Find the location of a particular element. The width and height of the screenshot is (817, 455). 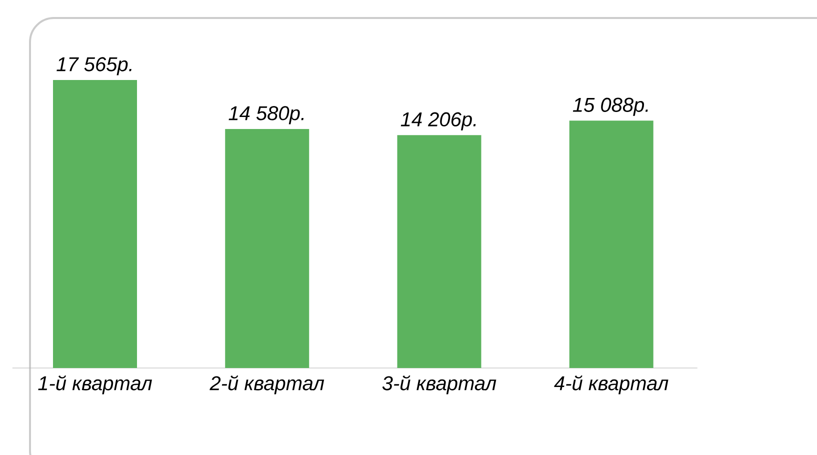

data-label: 17 565р. is located at coordinates (94, 66).